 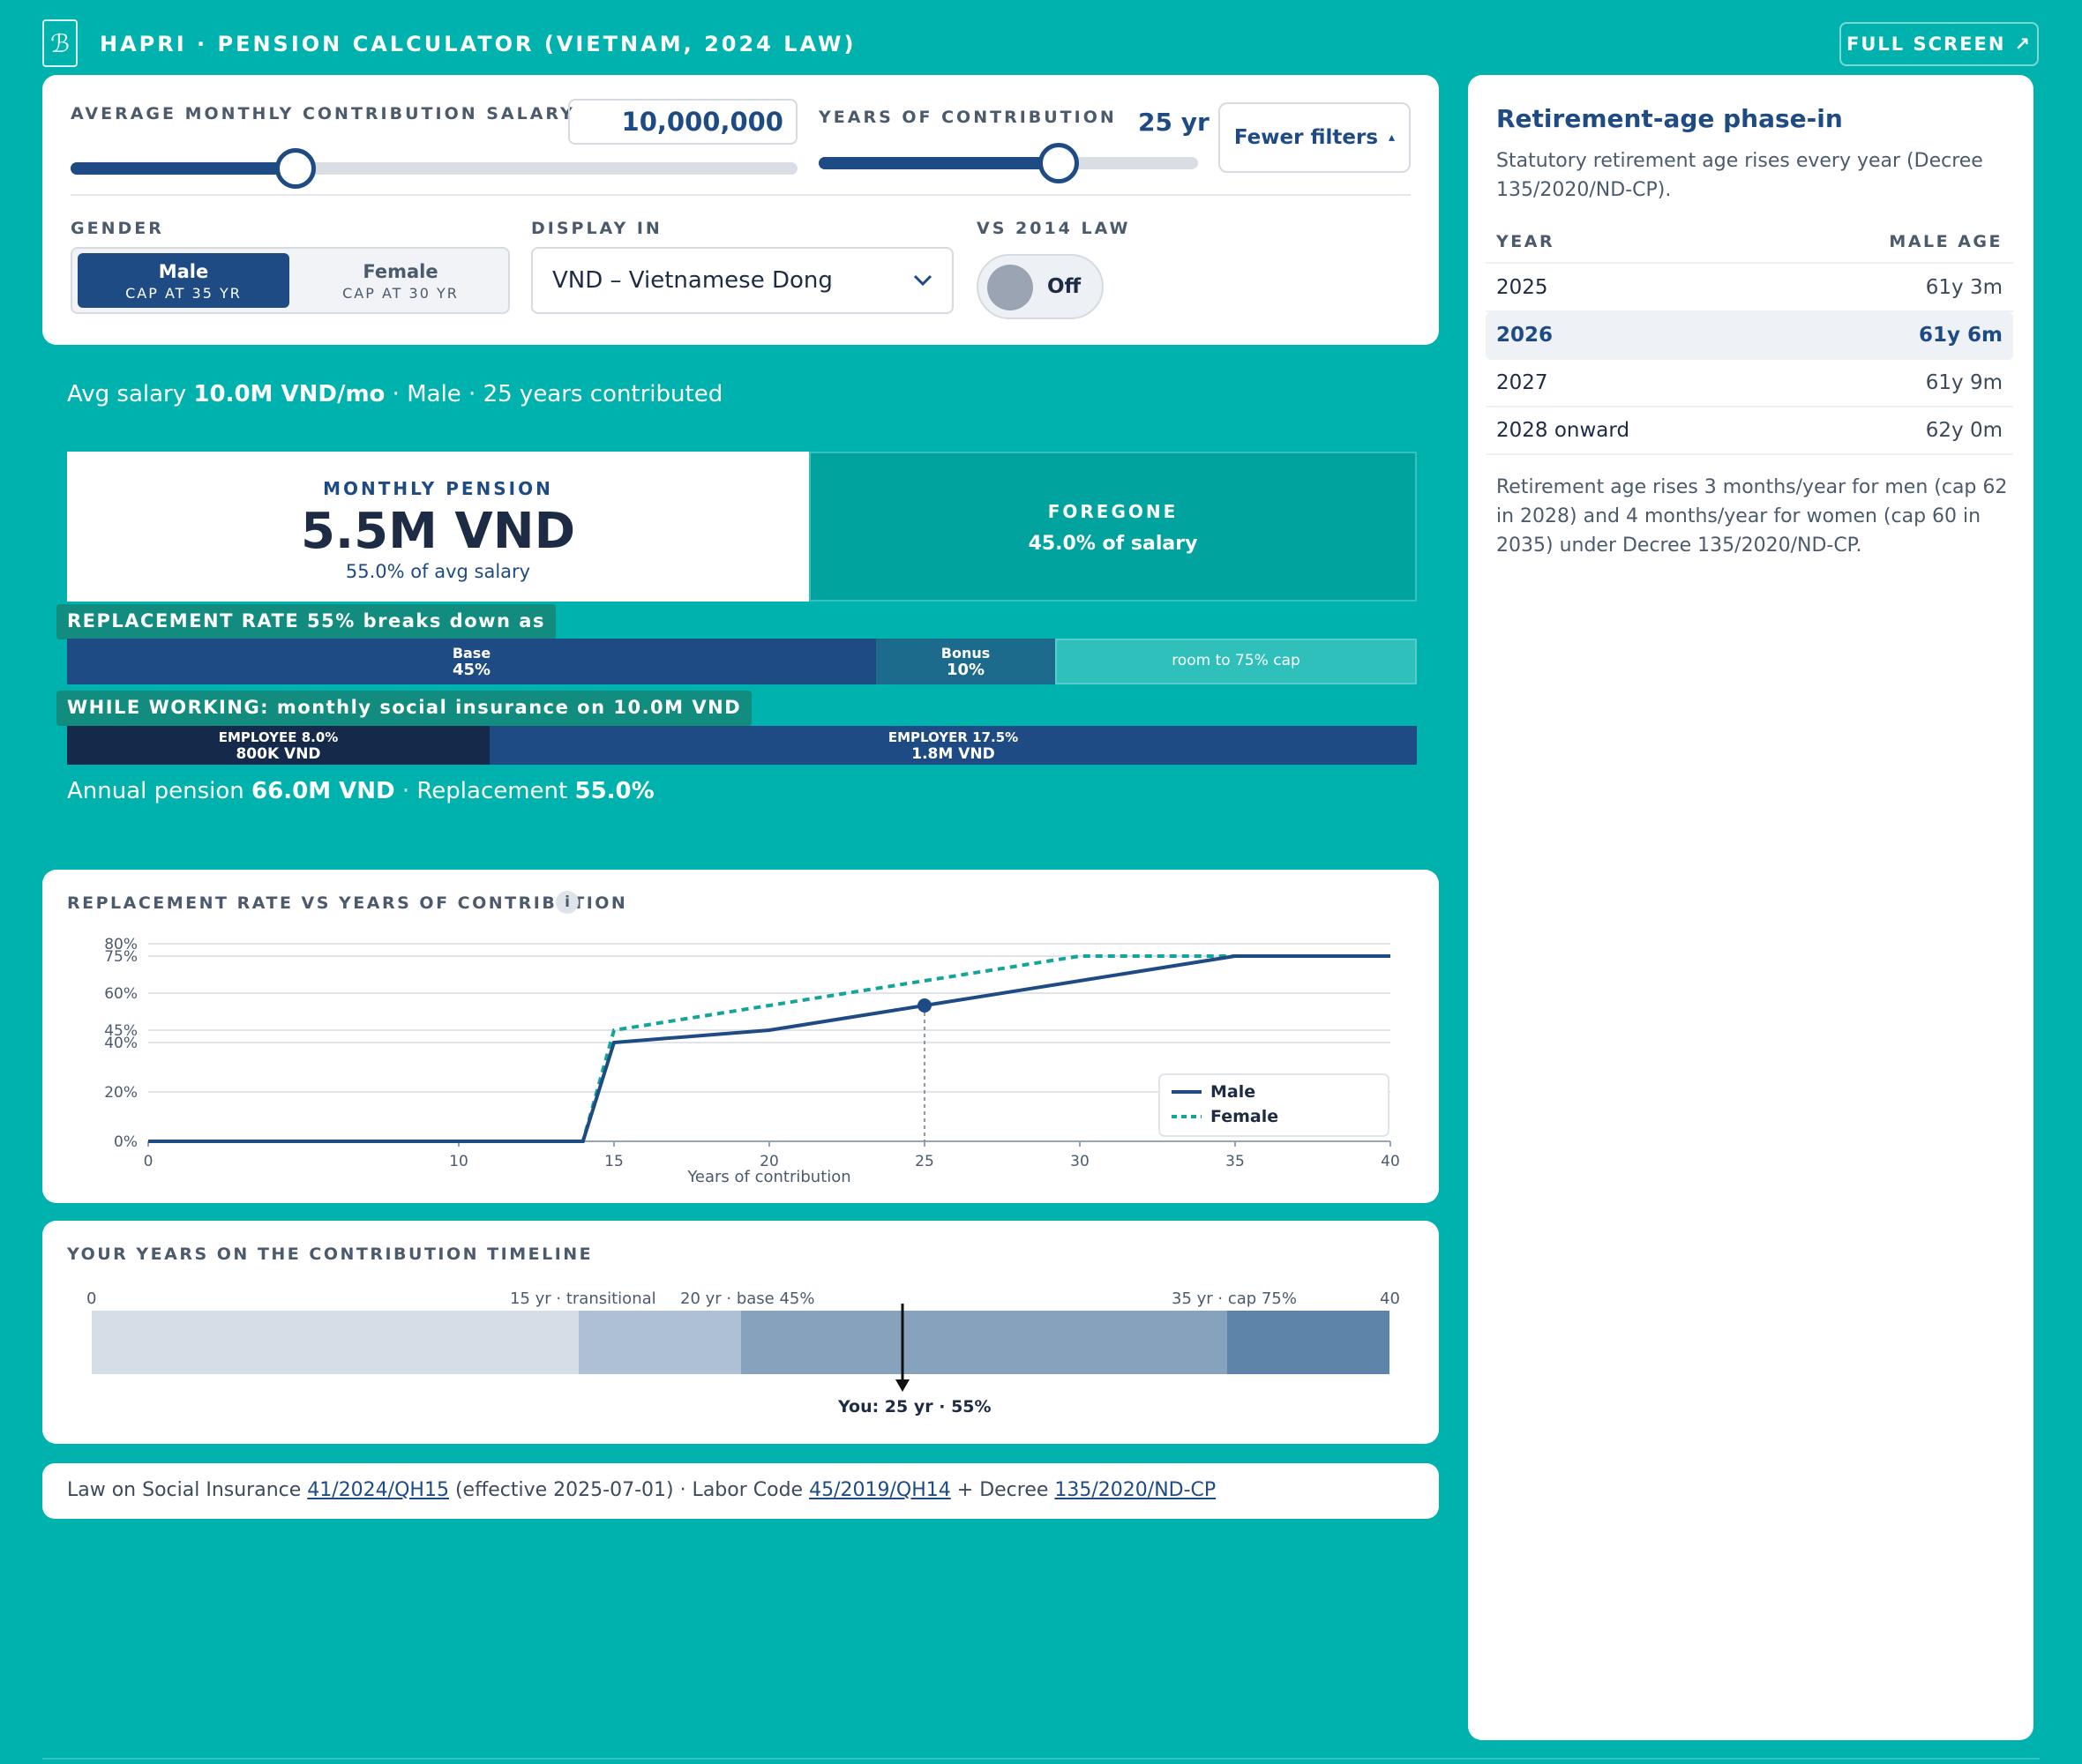 I want to click on currency-select: VND – Vietnamese Dong, so click(x=742, y=280).